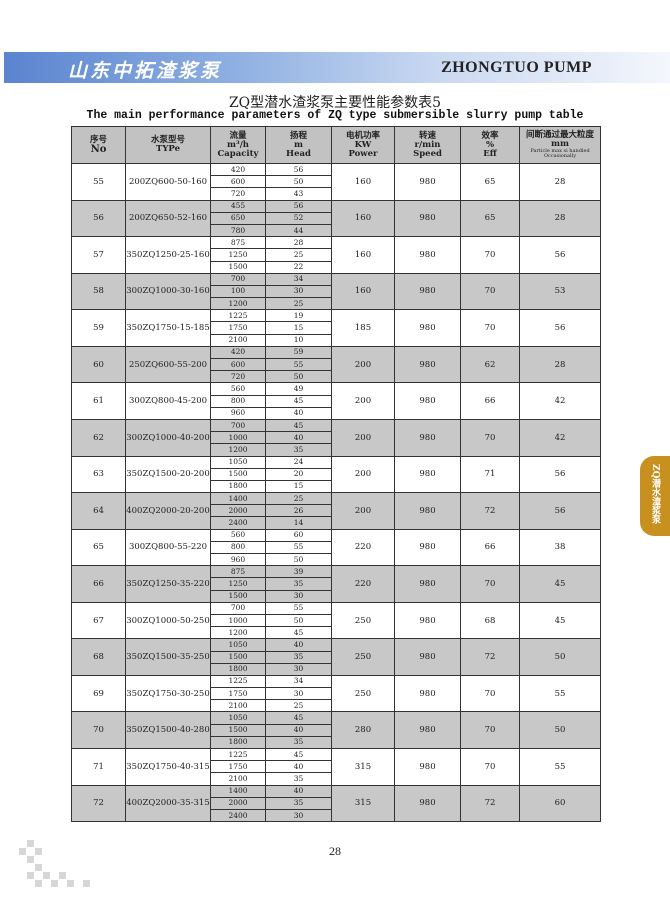 This screenshot has width=670, height=902. Describe the element at coordinates (336, 328) in the screenshot. I see `table-row: 59 350ZQ1750-15-185 1225 19 185 980 70 56` at that location.